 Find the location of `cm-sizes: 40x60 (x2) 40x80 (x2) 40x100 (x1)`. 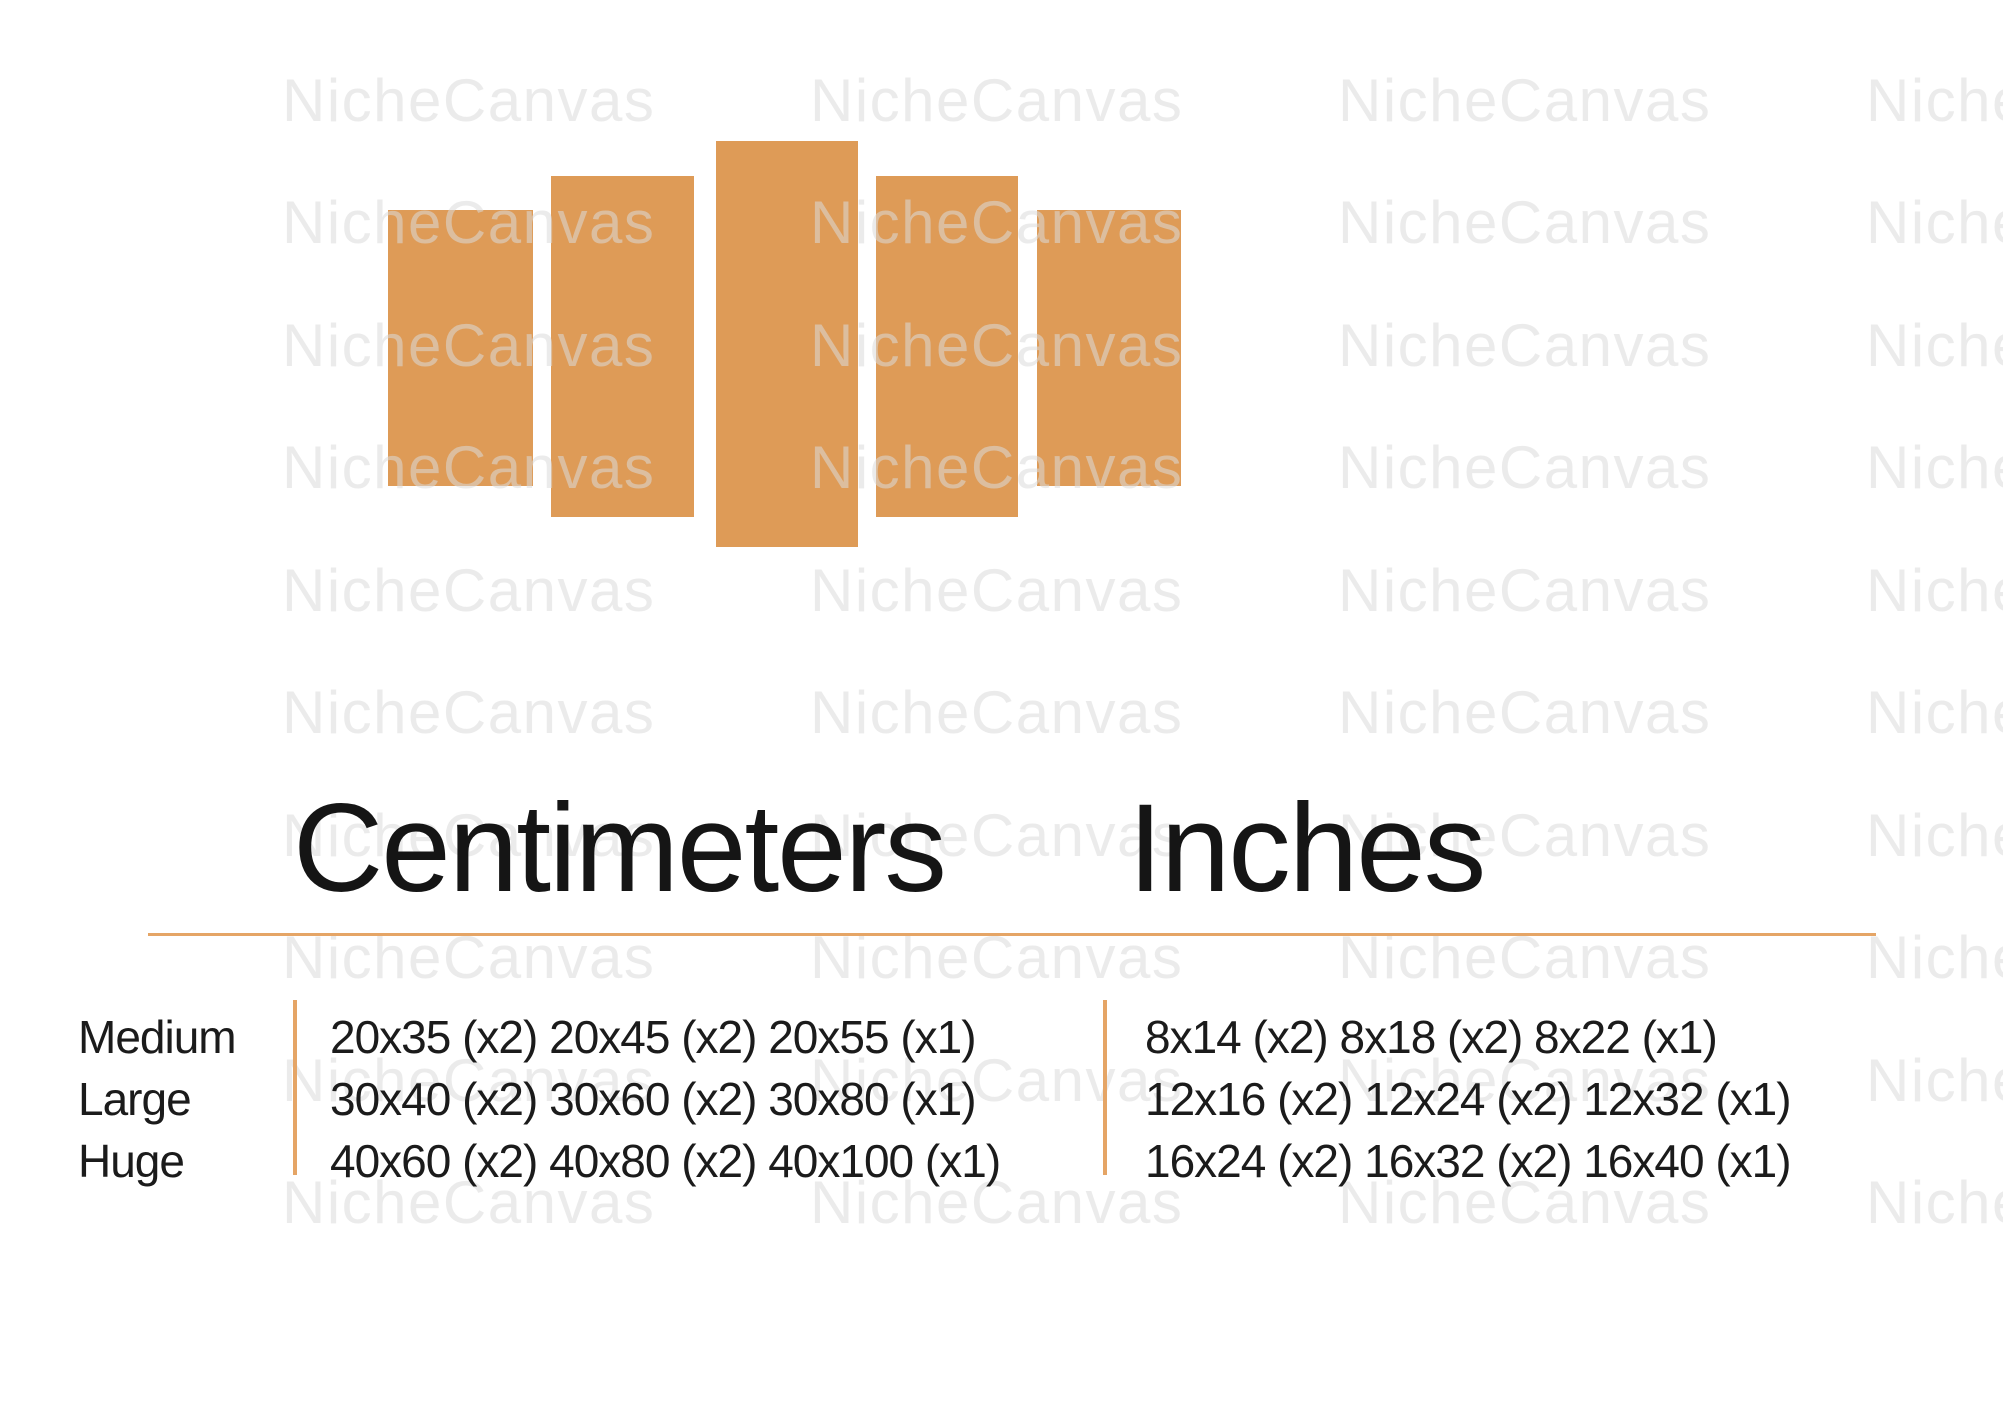

cm-sizes: 40x60 (x2) 40x80 (x2) 40x100 (x1) is located at coordinates (665, 1161).